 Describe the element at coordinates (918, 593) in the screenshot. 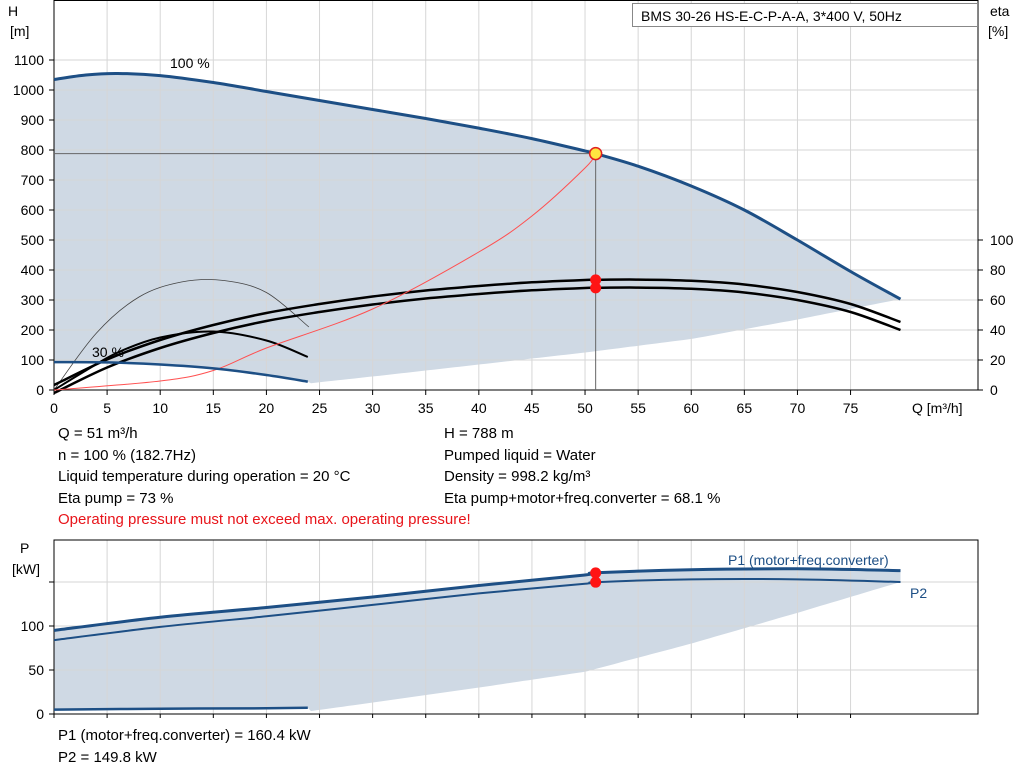

I see `p2-legend: P2` at that location.